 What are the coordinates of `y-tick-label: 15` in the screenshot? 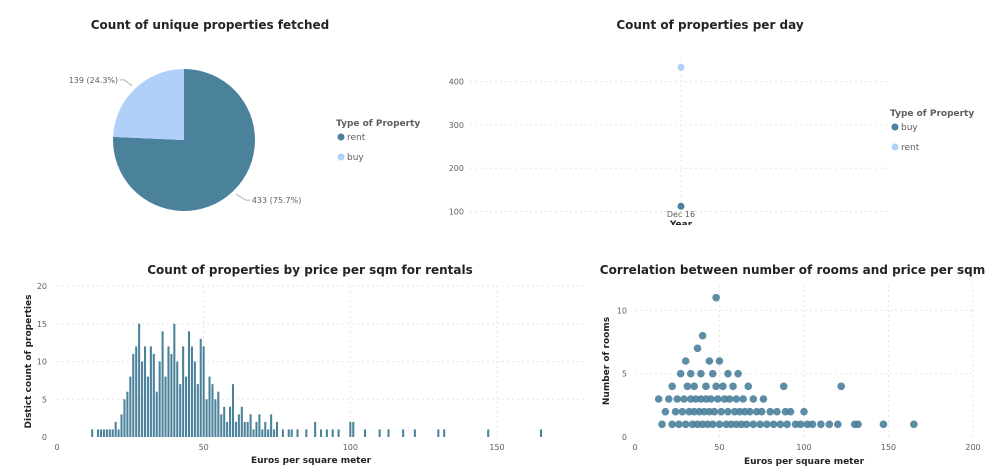 It's located at (42, 324).